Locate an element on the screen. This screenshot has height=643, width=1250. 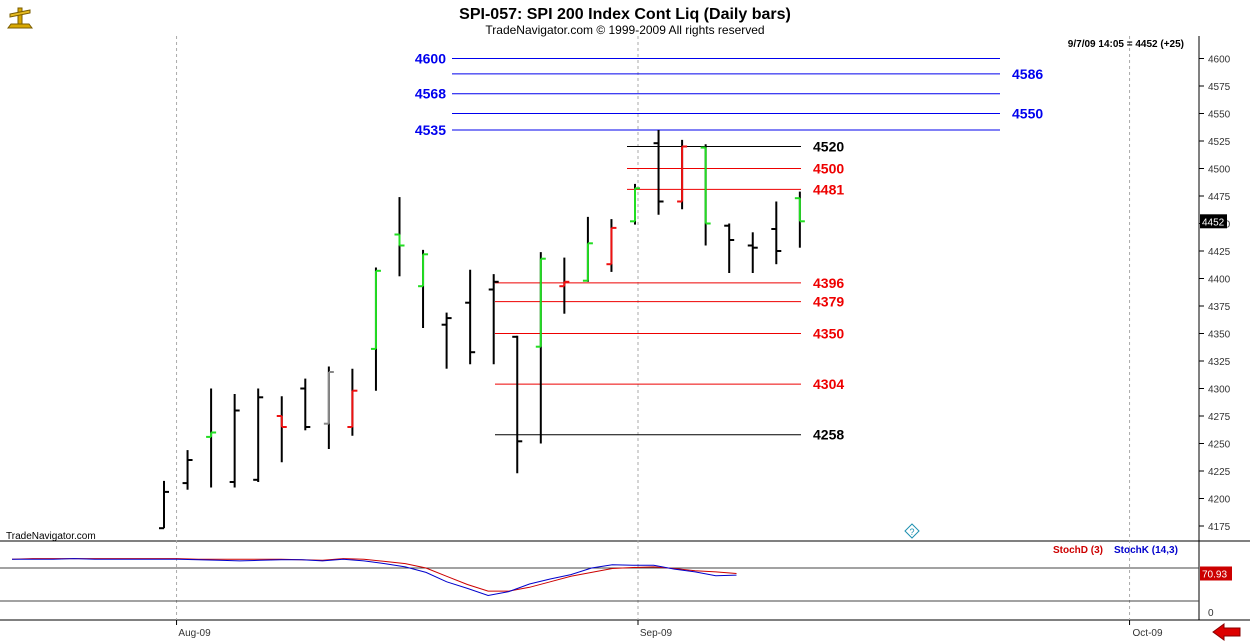
y-tick-label: 4300 is located at coordinates (1219, 390).